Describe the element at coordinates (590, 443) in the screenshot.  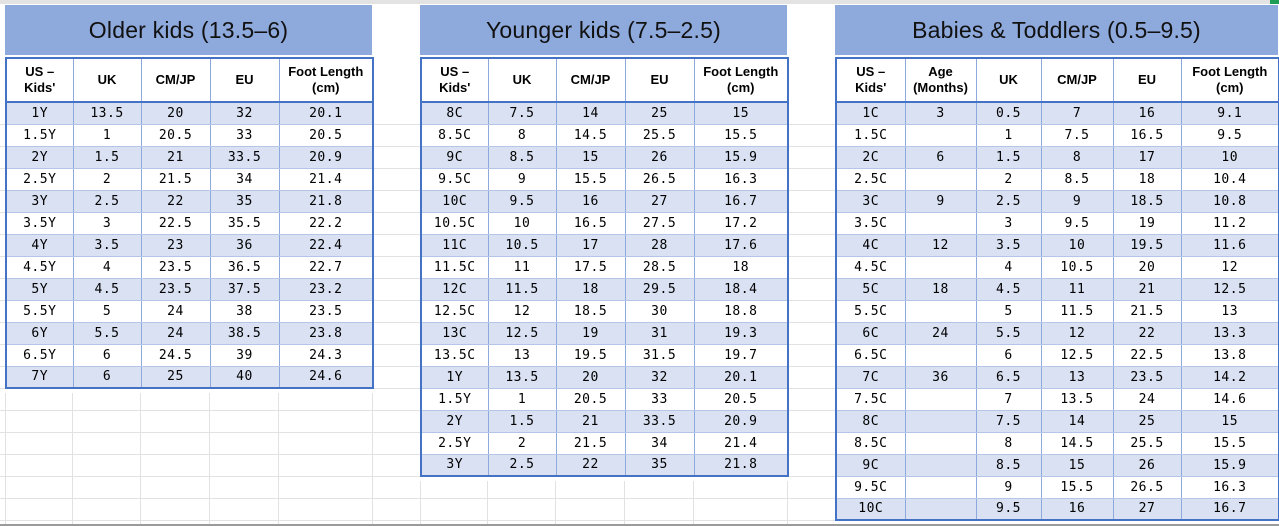
I see `table-cell: 21.5` at that location.